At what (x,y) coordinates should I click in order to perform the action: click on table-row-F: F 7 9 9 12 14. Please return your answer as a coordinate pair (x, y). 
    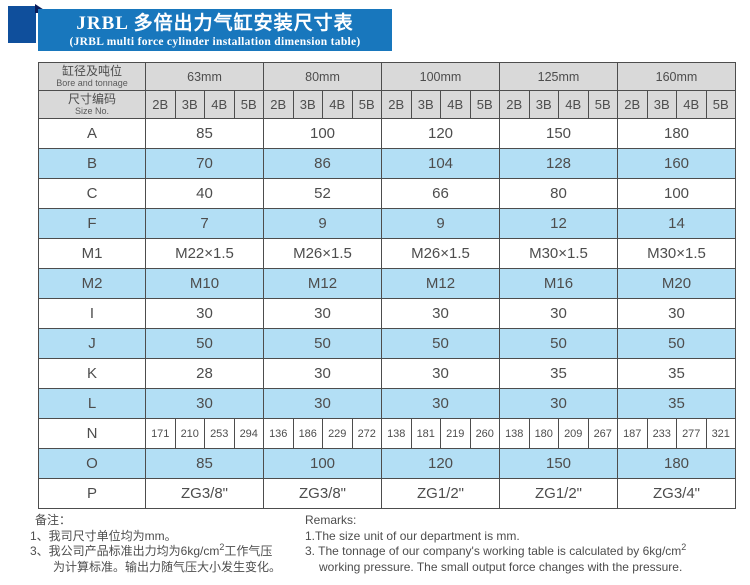
    Looking at the image, I should click on (387, 223).